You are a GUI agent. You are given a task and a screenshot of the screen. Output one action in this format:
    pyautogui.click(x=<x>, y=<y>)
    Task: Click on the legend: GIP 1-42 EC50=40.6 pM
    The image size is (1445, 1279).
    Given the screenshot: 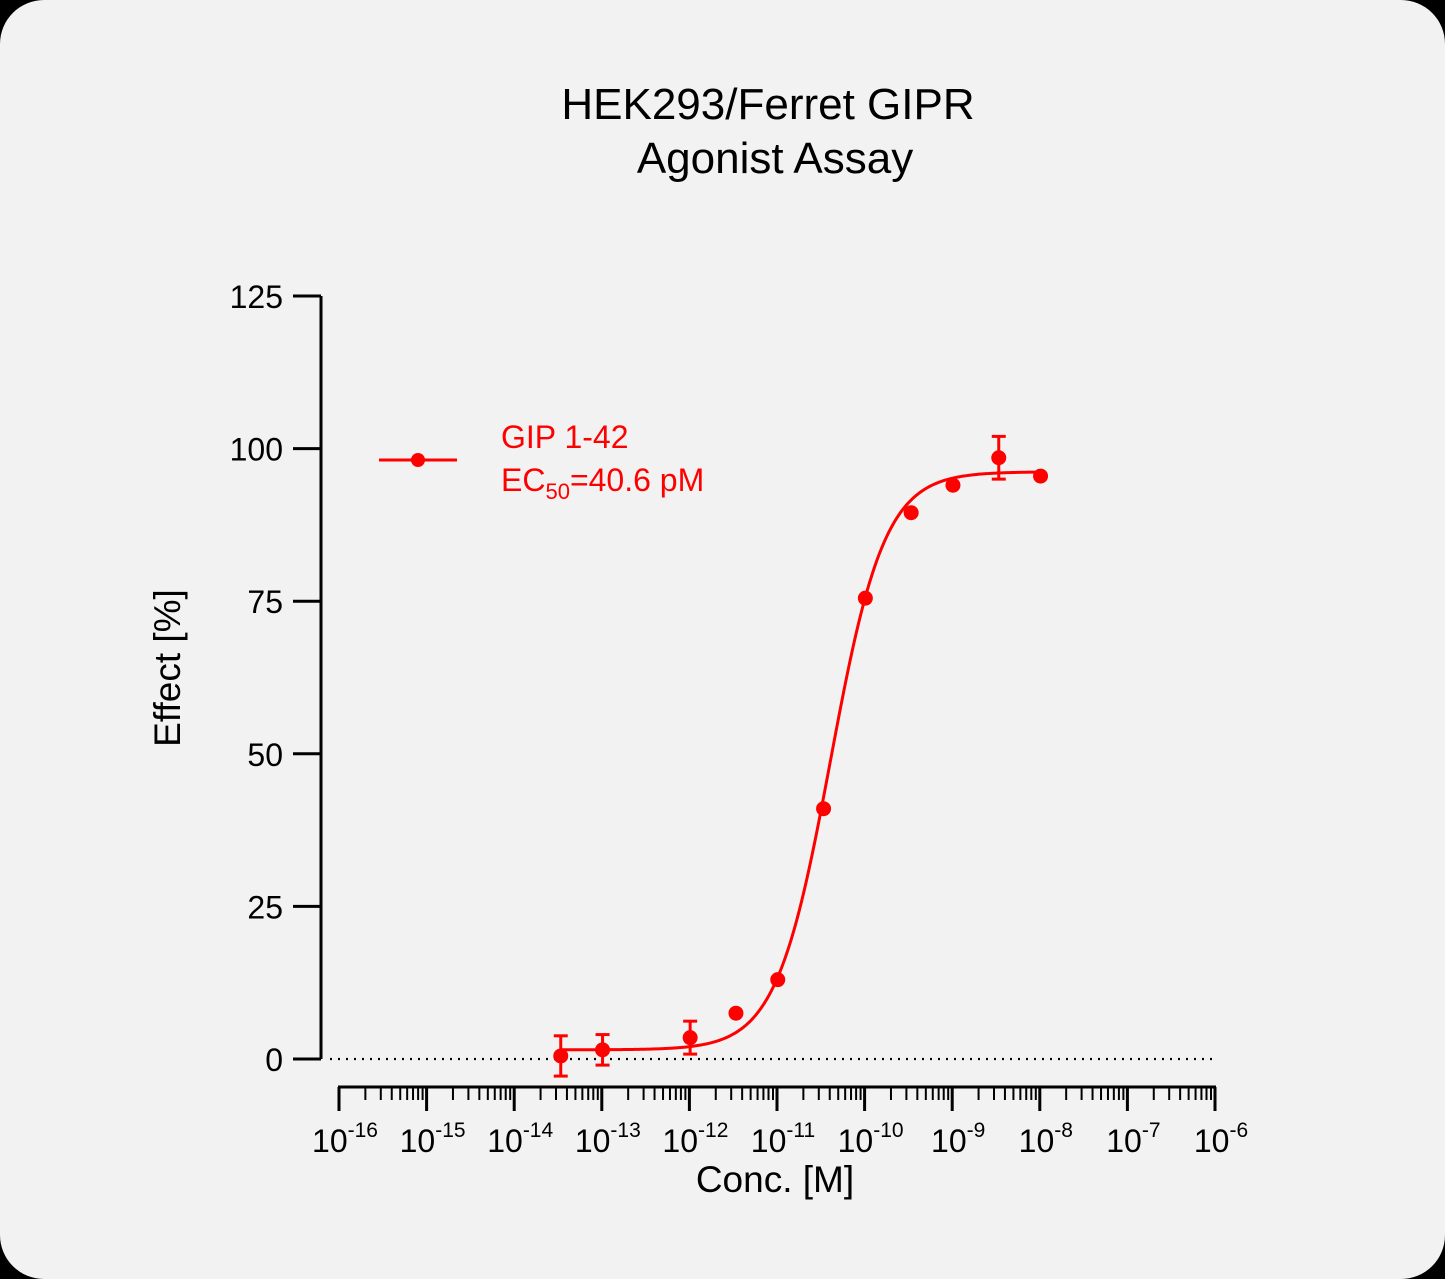 What is the action you would take?
    pyautogui.click(x=541, y=461)
    